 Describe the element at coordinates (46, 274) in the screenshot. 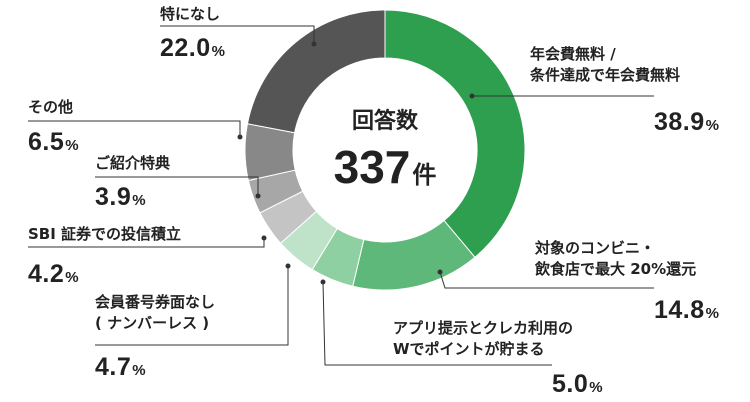

I see `value-number: 4.2` at that location.